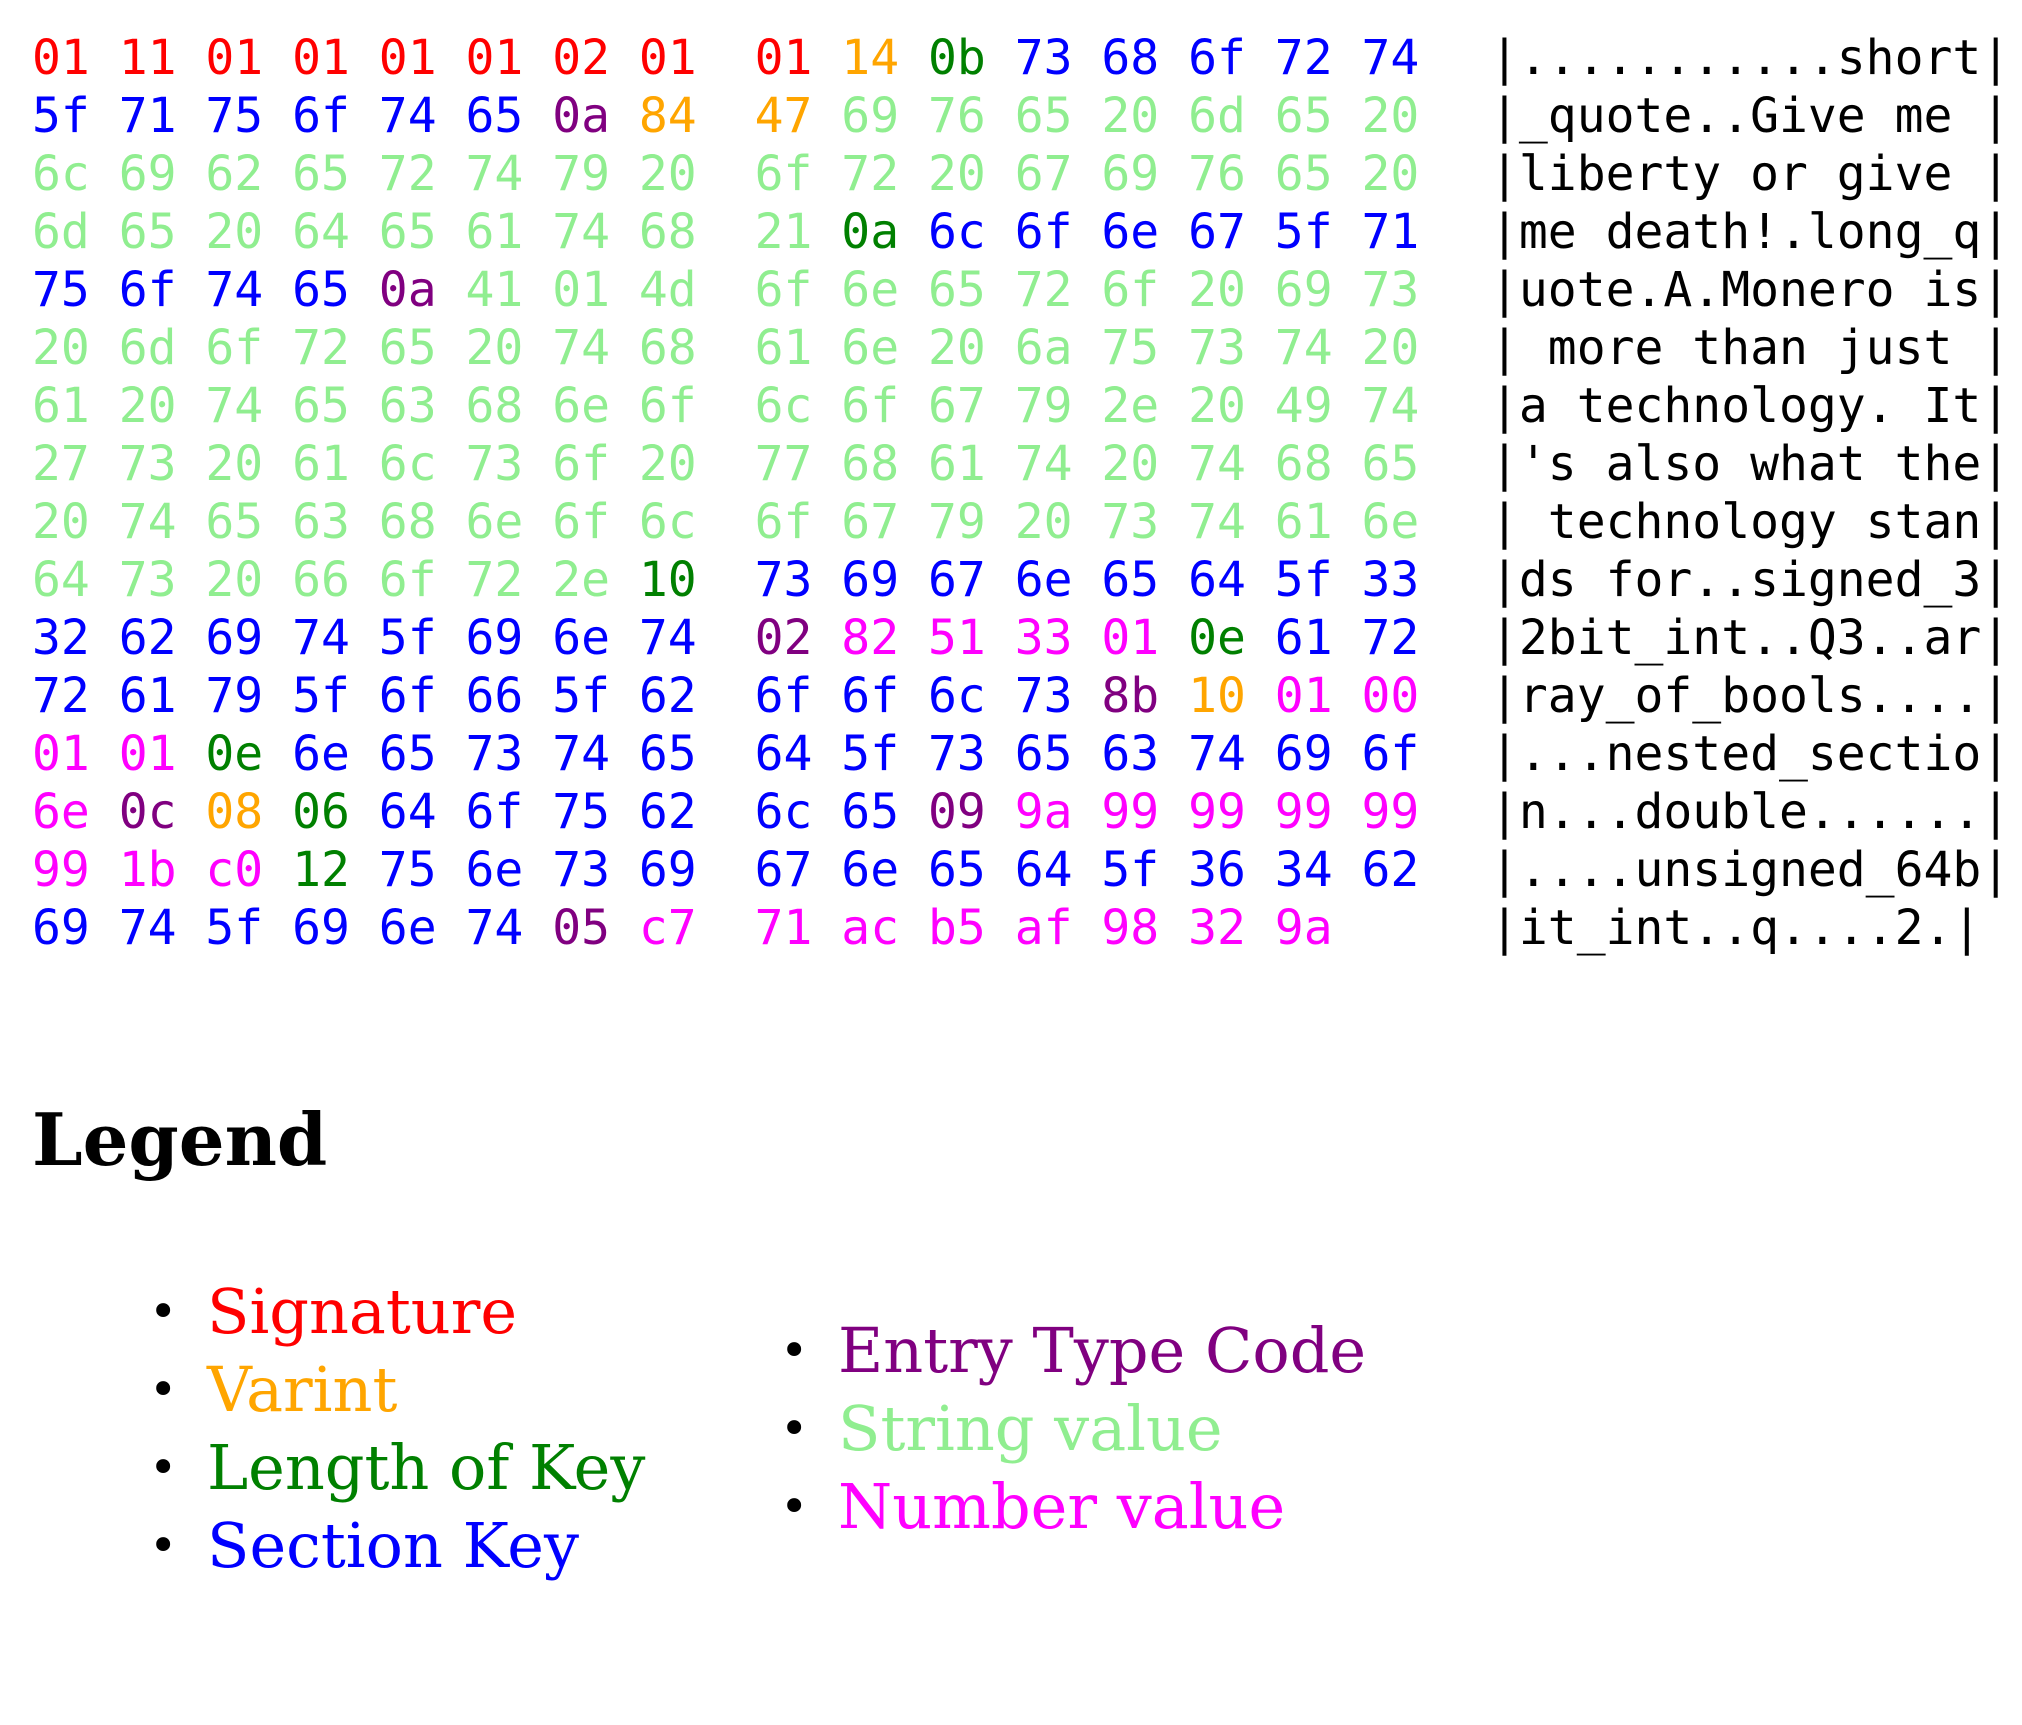 The width and height of the screenshot is (2022, 1725). I want to click on hex-byte: 98, so click(1130, 928).